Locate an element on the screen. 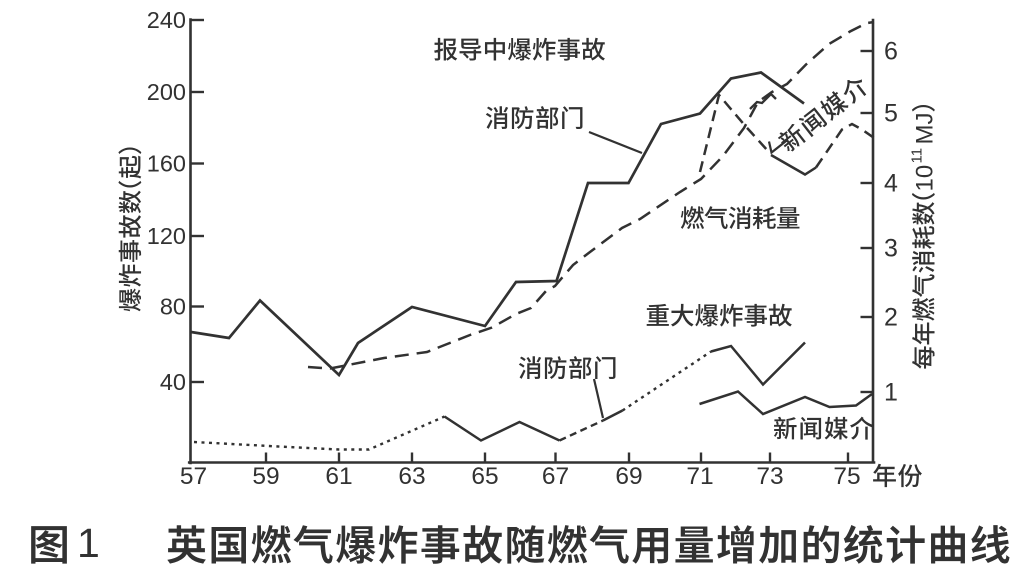 Image resolution: width=1026 pixels, height=587 pixels. svg-text: 67 is located at coordinates (555, 476).